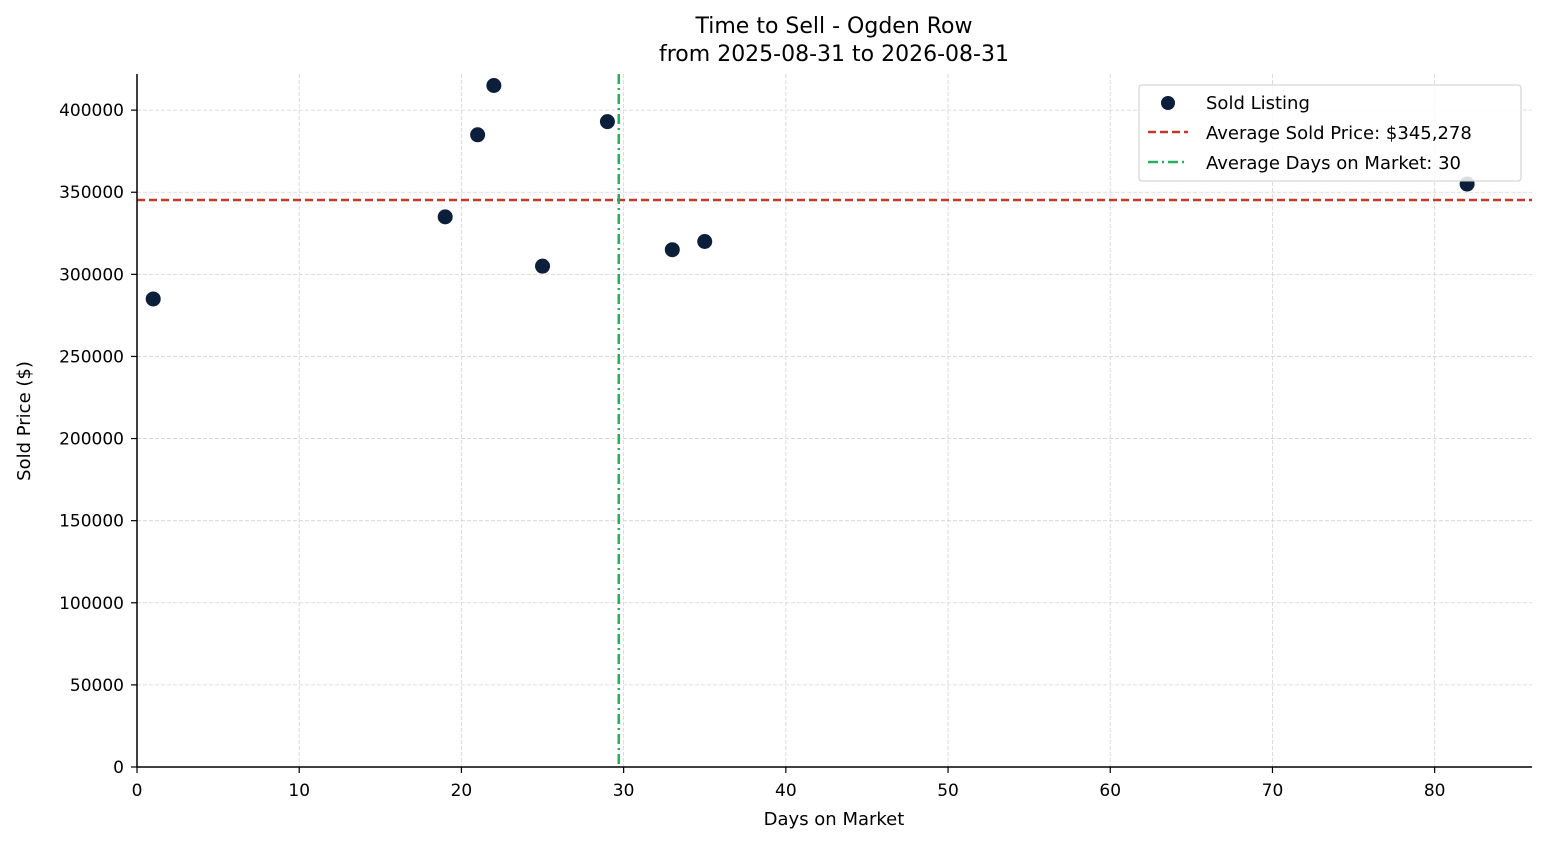  Describe the element at coordinates (1435, 791) in the screenshot. I see `x-tick-label: 80` at that location.